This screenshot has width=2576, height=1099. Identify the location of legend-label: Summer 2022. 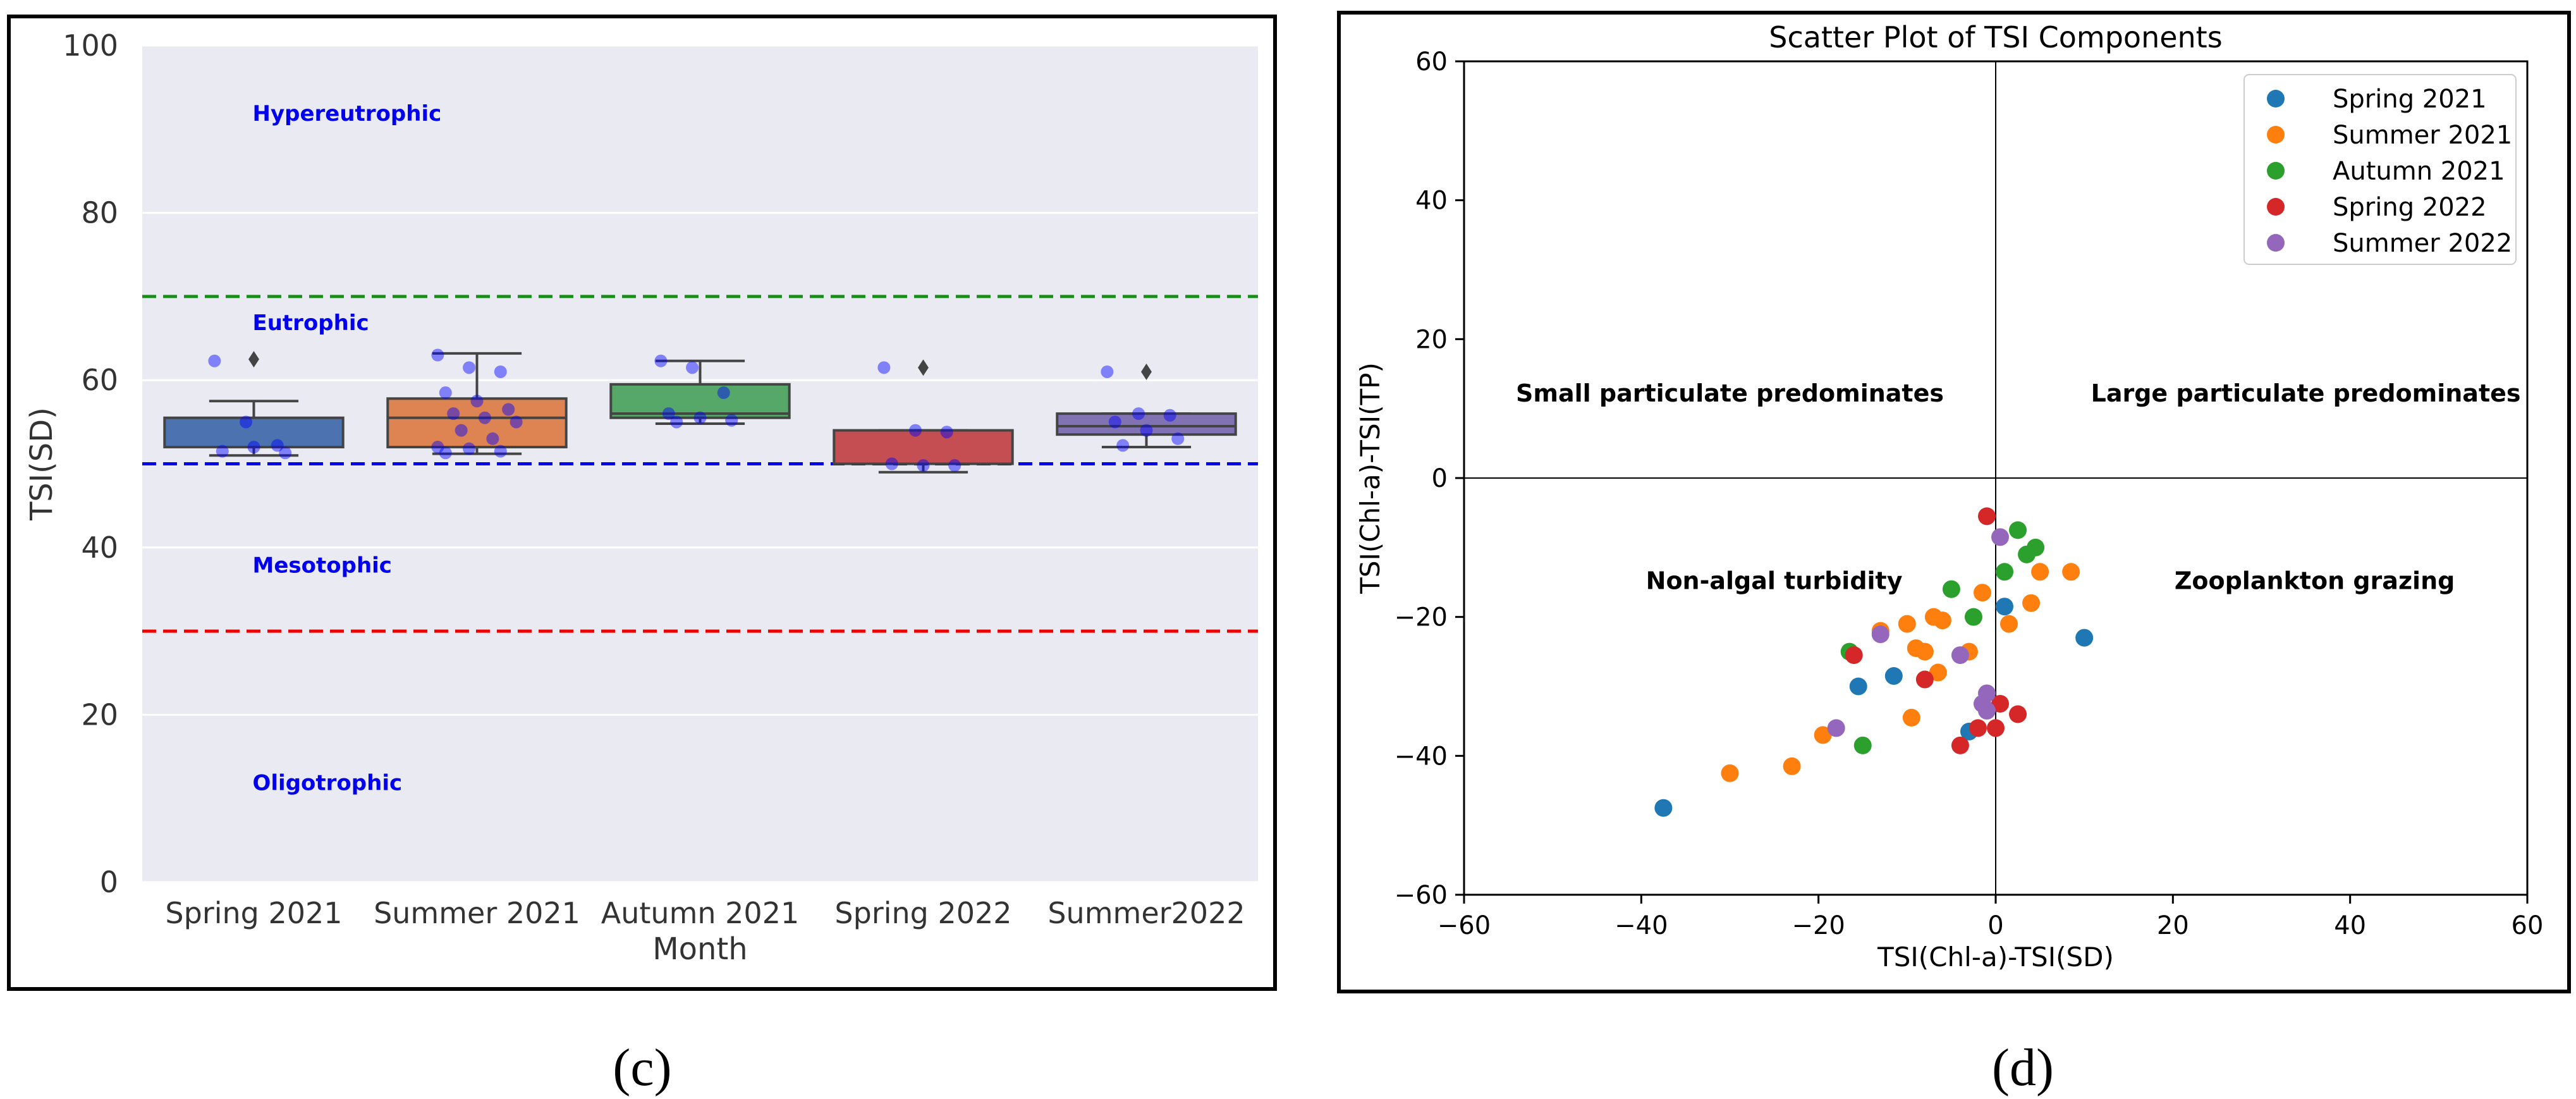
(2422, 243).